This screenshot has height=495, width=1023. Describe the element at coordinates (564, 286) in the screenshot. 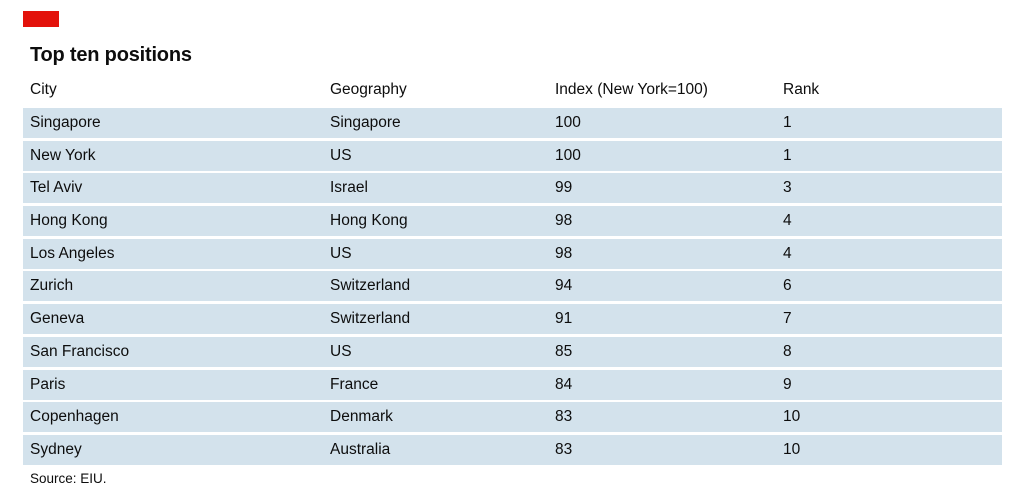

I see `cell-index: 94` at that location.